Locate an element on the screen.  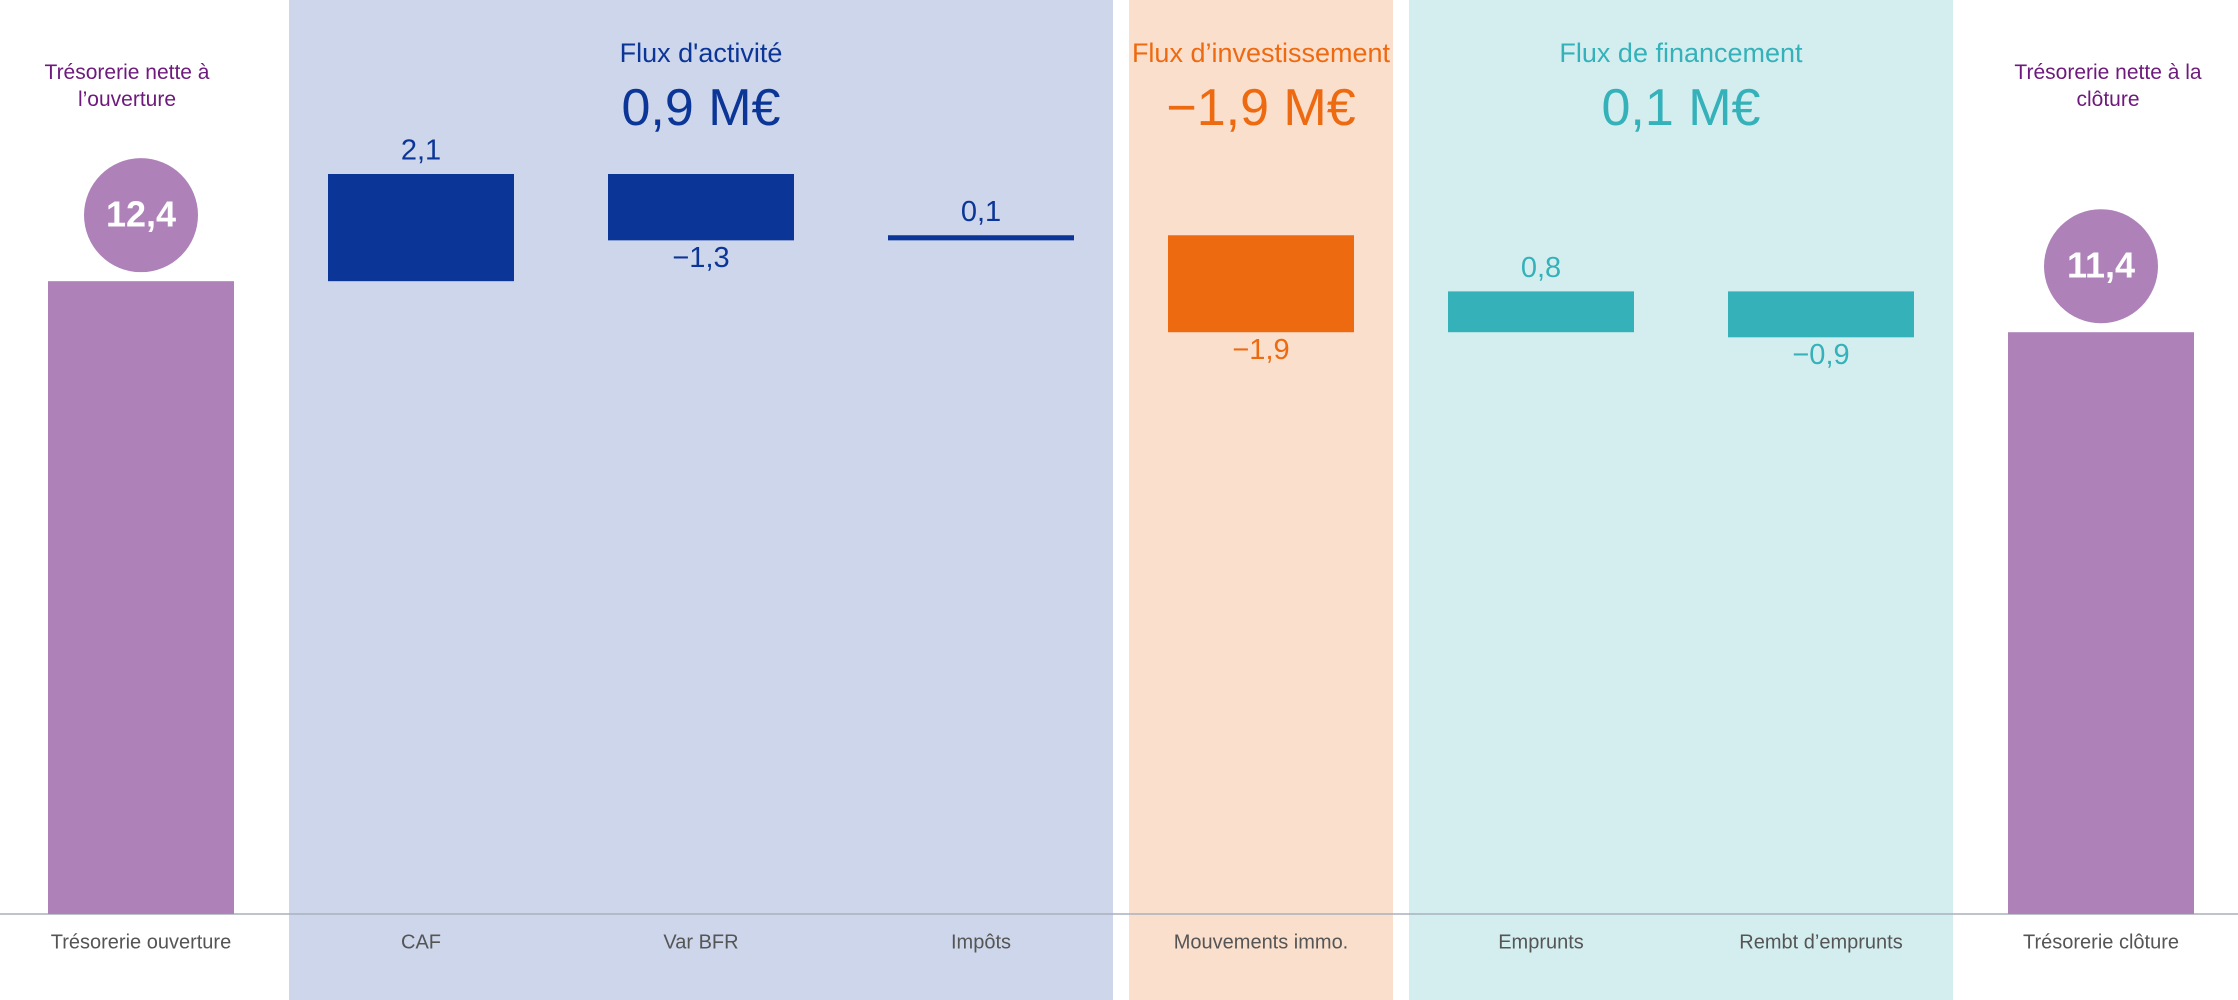
value-label: 0,1 is located at coordinates (981, 212).